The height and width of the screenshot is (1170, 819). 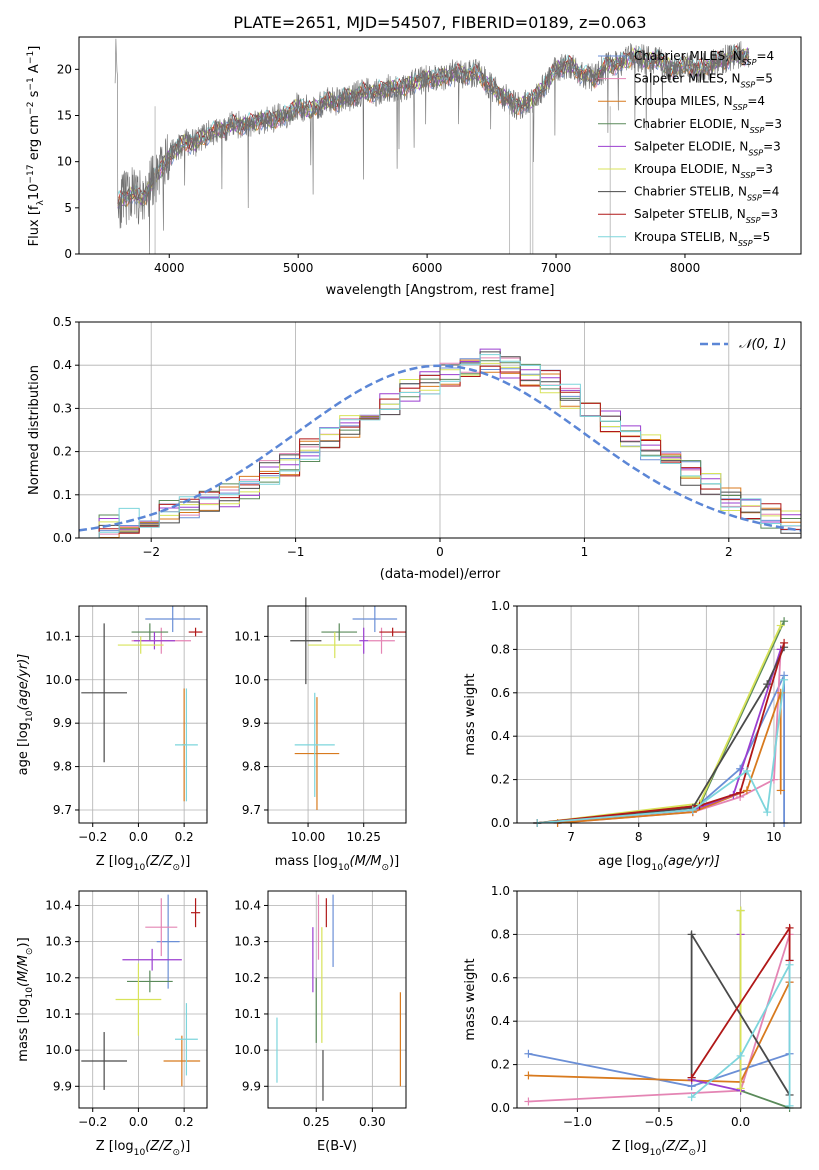 I want to click on legend-label-part: Kroupa MILES, N, so click(x=683, y=101).